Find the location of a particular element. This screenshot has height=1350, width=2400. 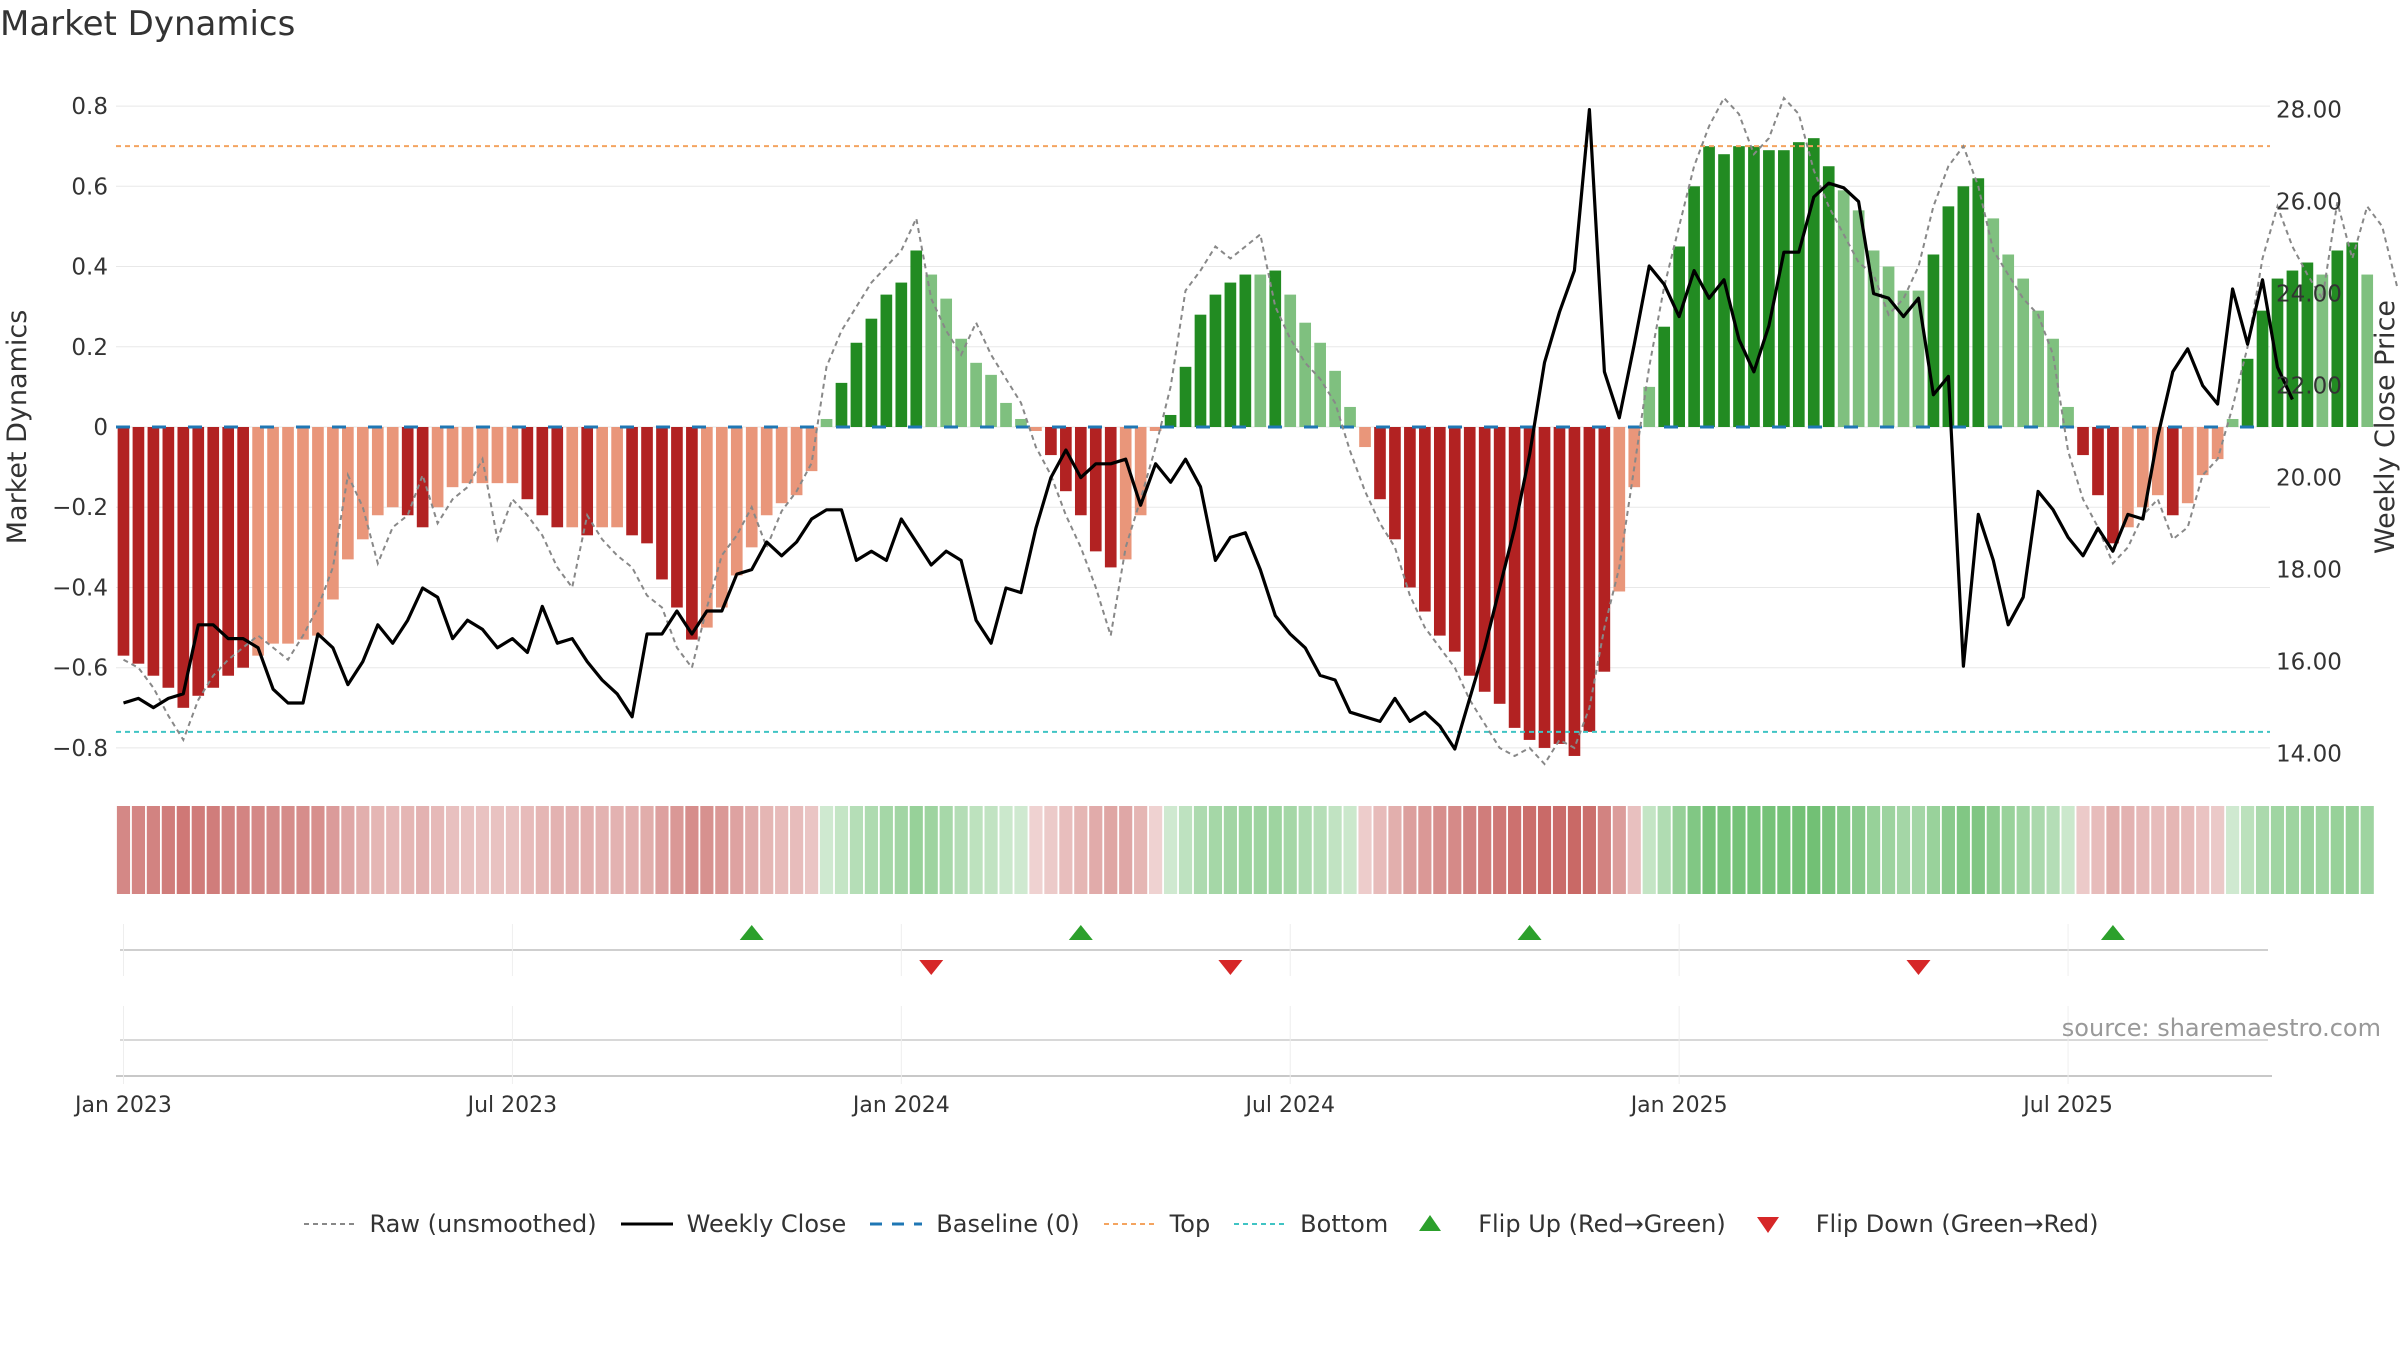

y2-tick-label: 18.00 is located at coordinates (2309, 571).